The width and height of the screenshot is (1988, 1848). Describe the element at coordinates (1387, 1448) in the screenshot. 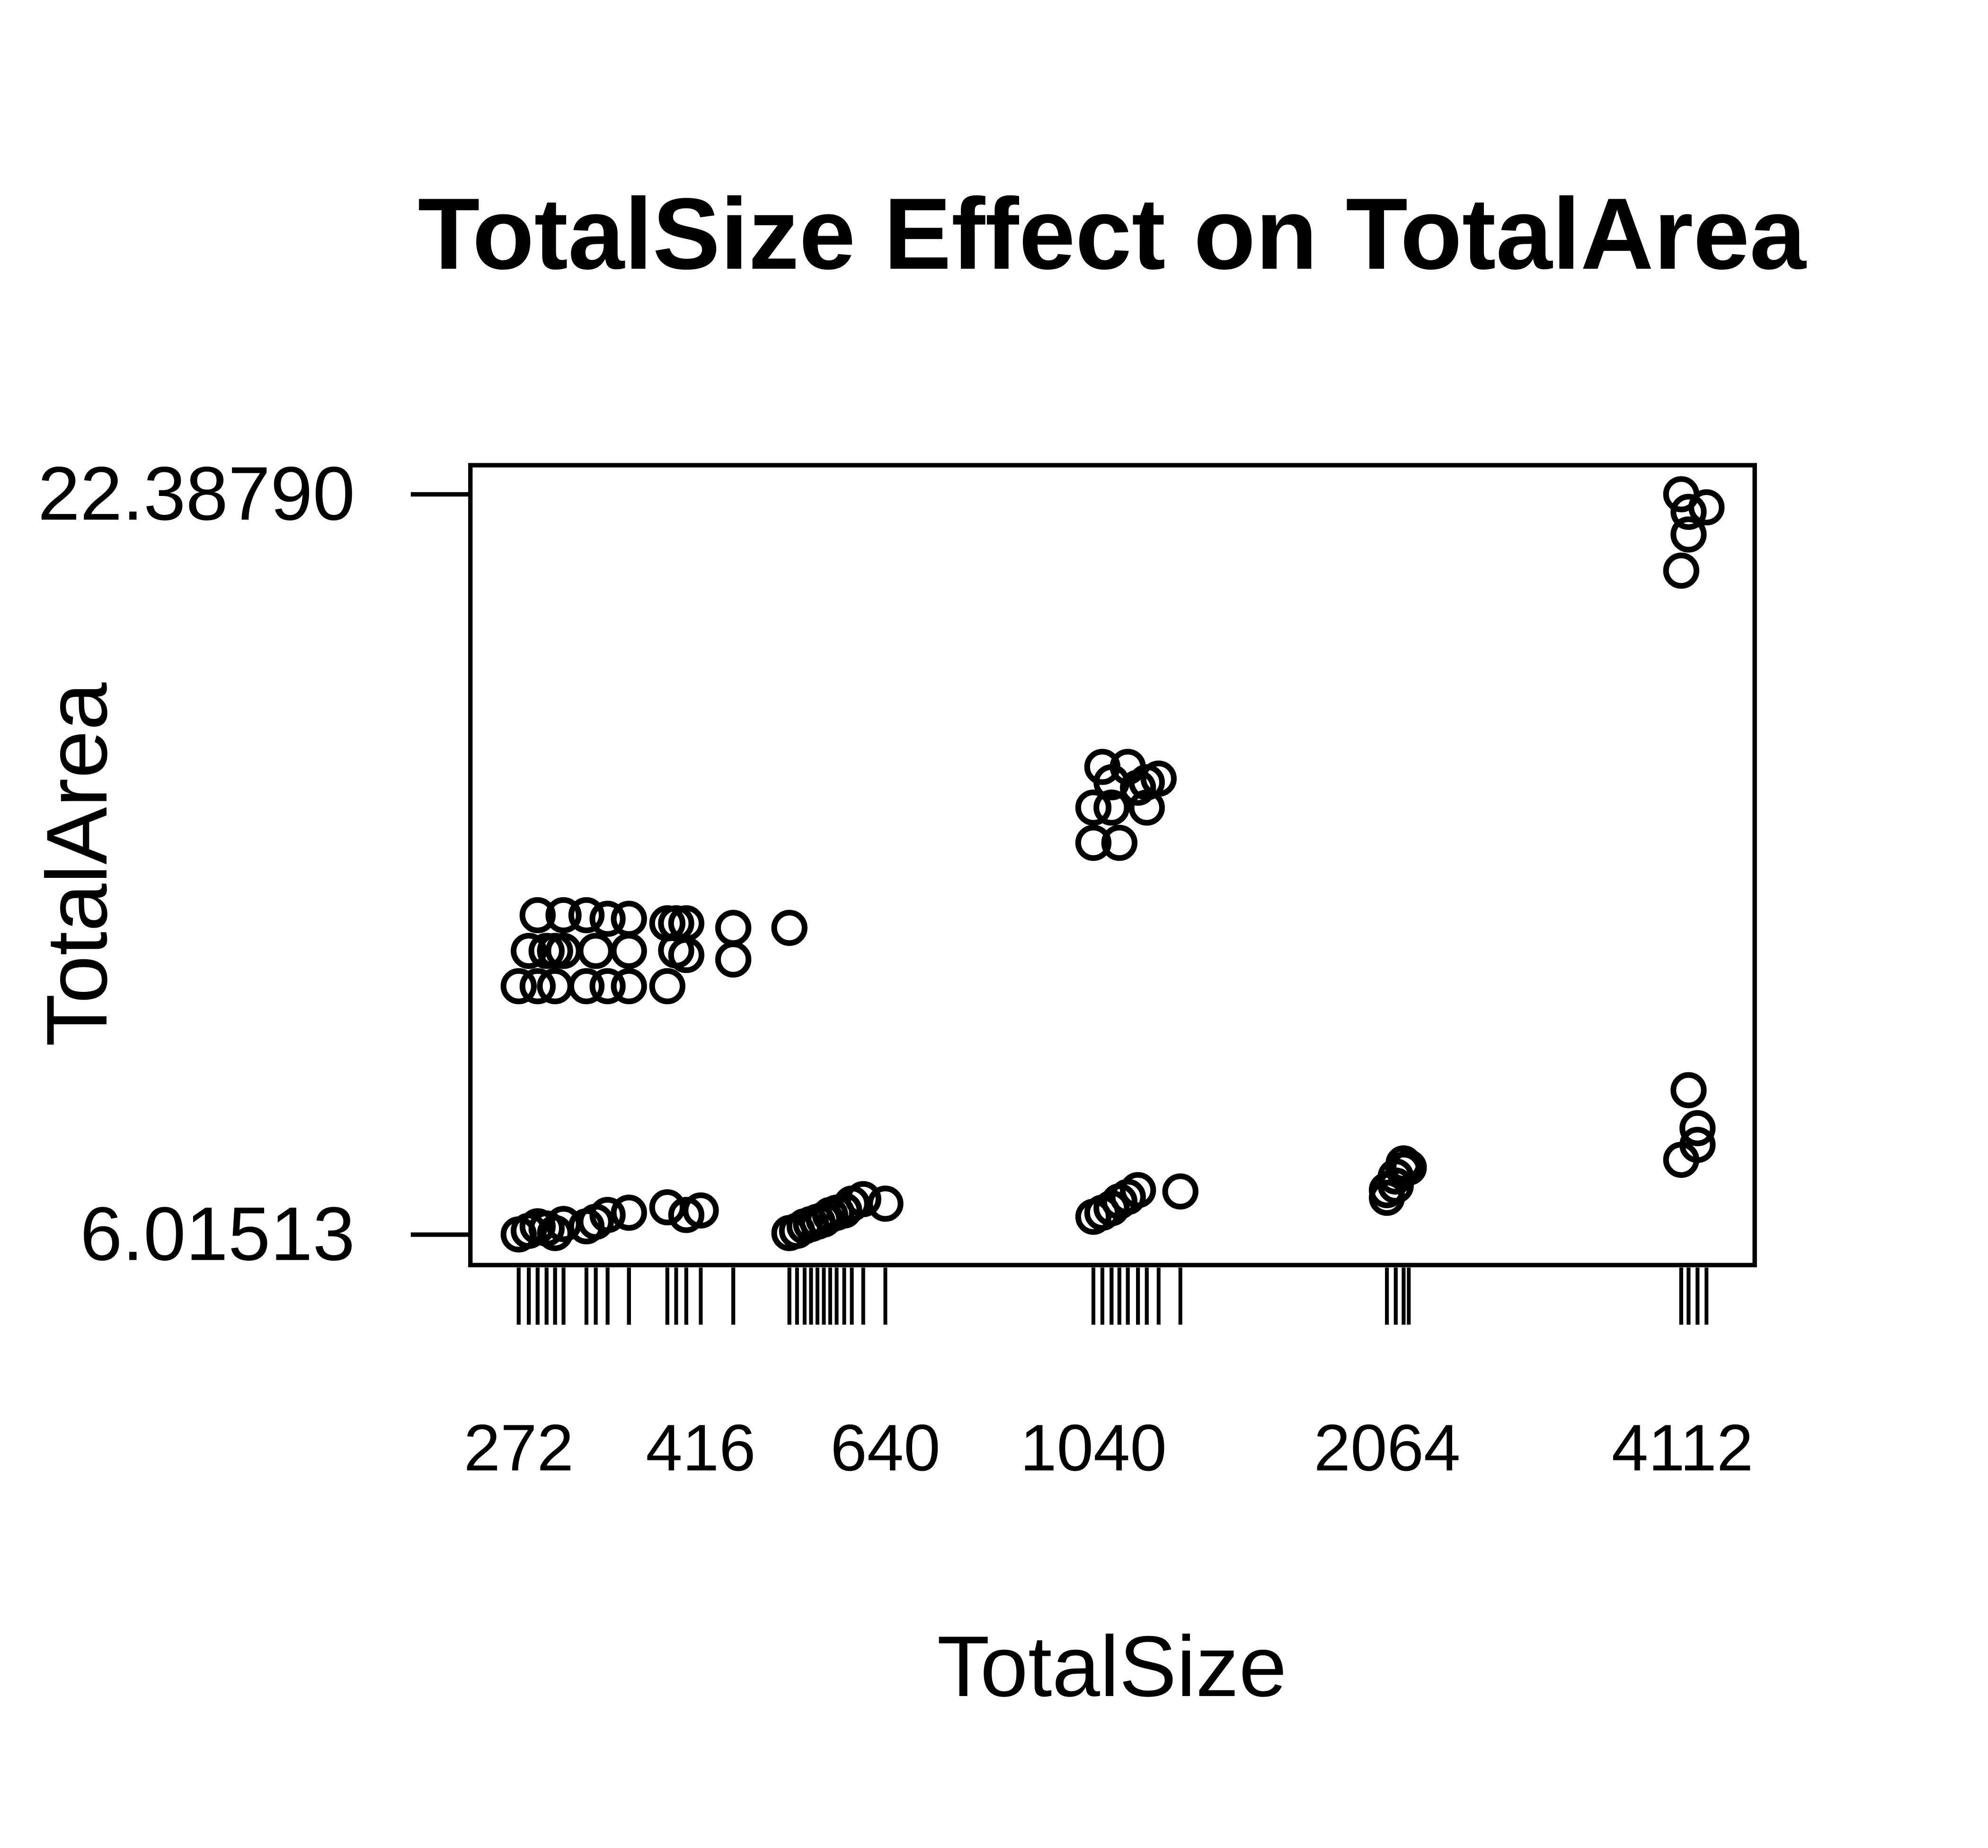

I see `x-tick-label: 2064` at that location.